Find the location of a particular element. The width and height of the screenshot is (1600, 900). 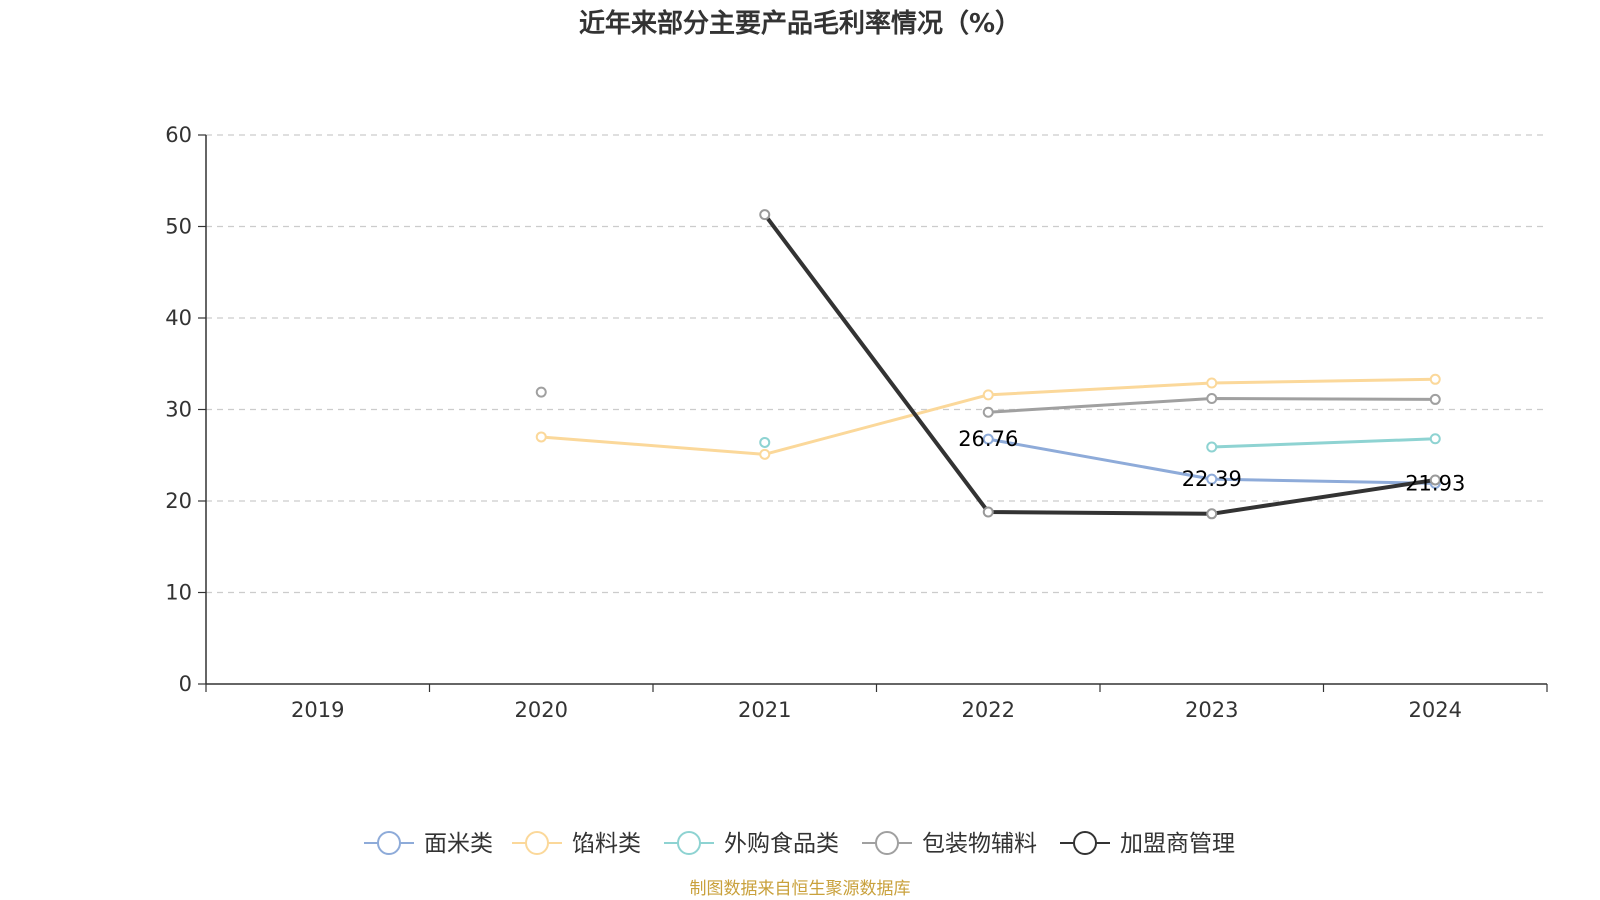

y-tick-label-60: 60 is located at coordinates (178, 135).